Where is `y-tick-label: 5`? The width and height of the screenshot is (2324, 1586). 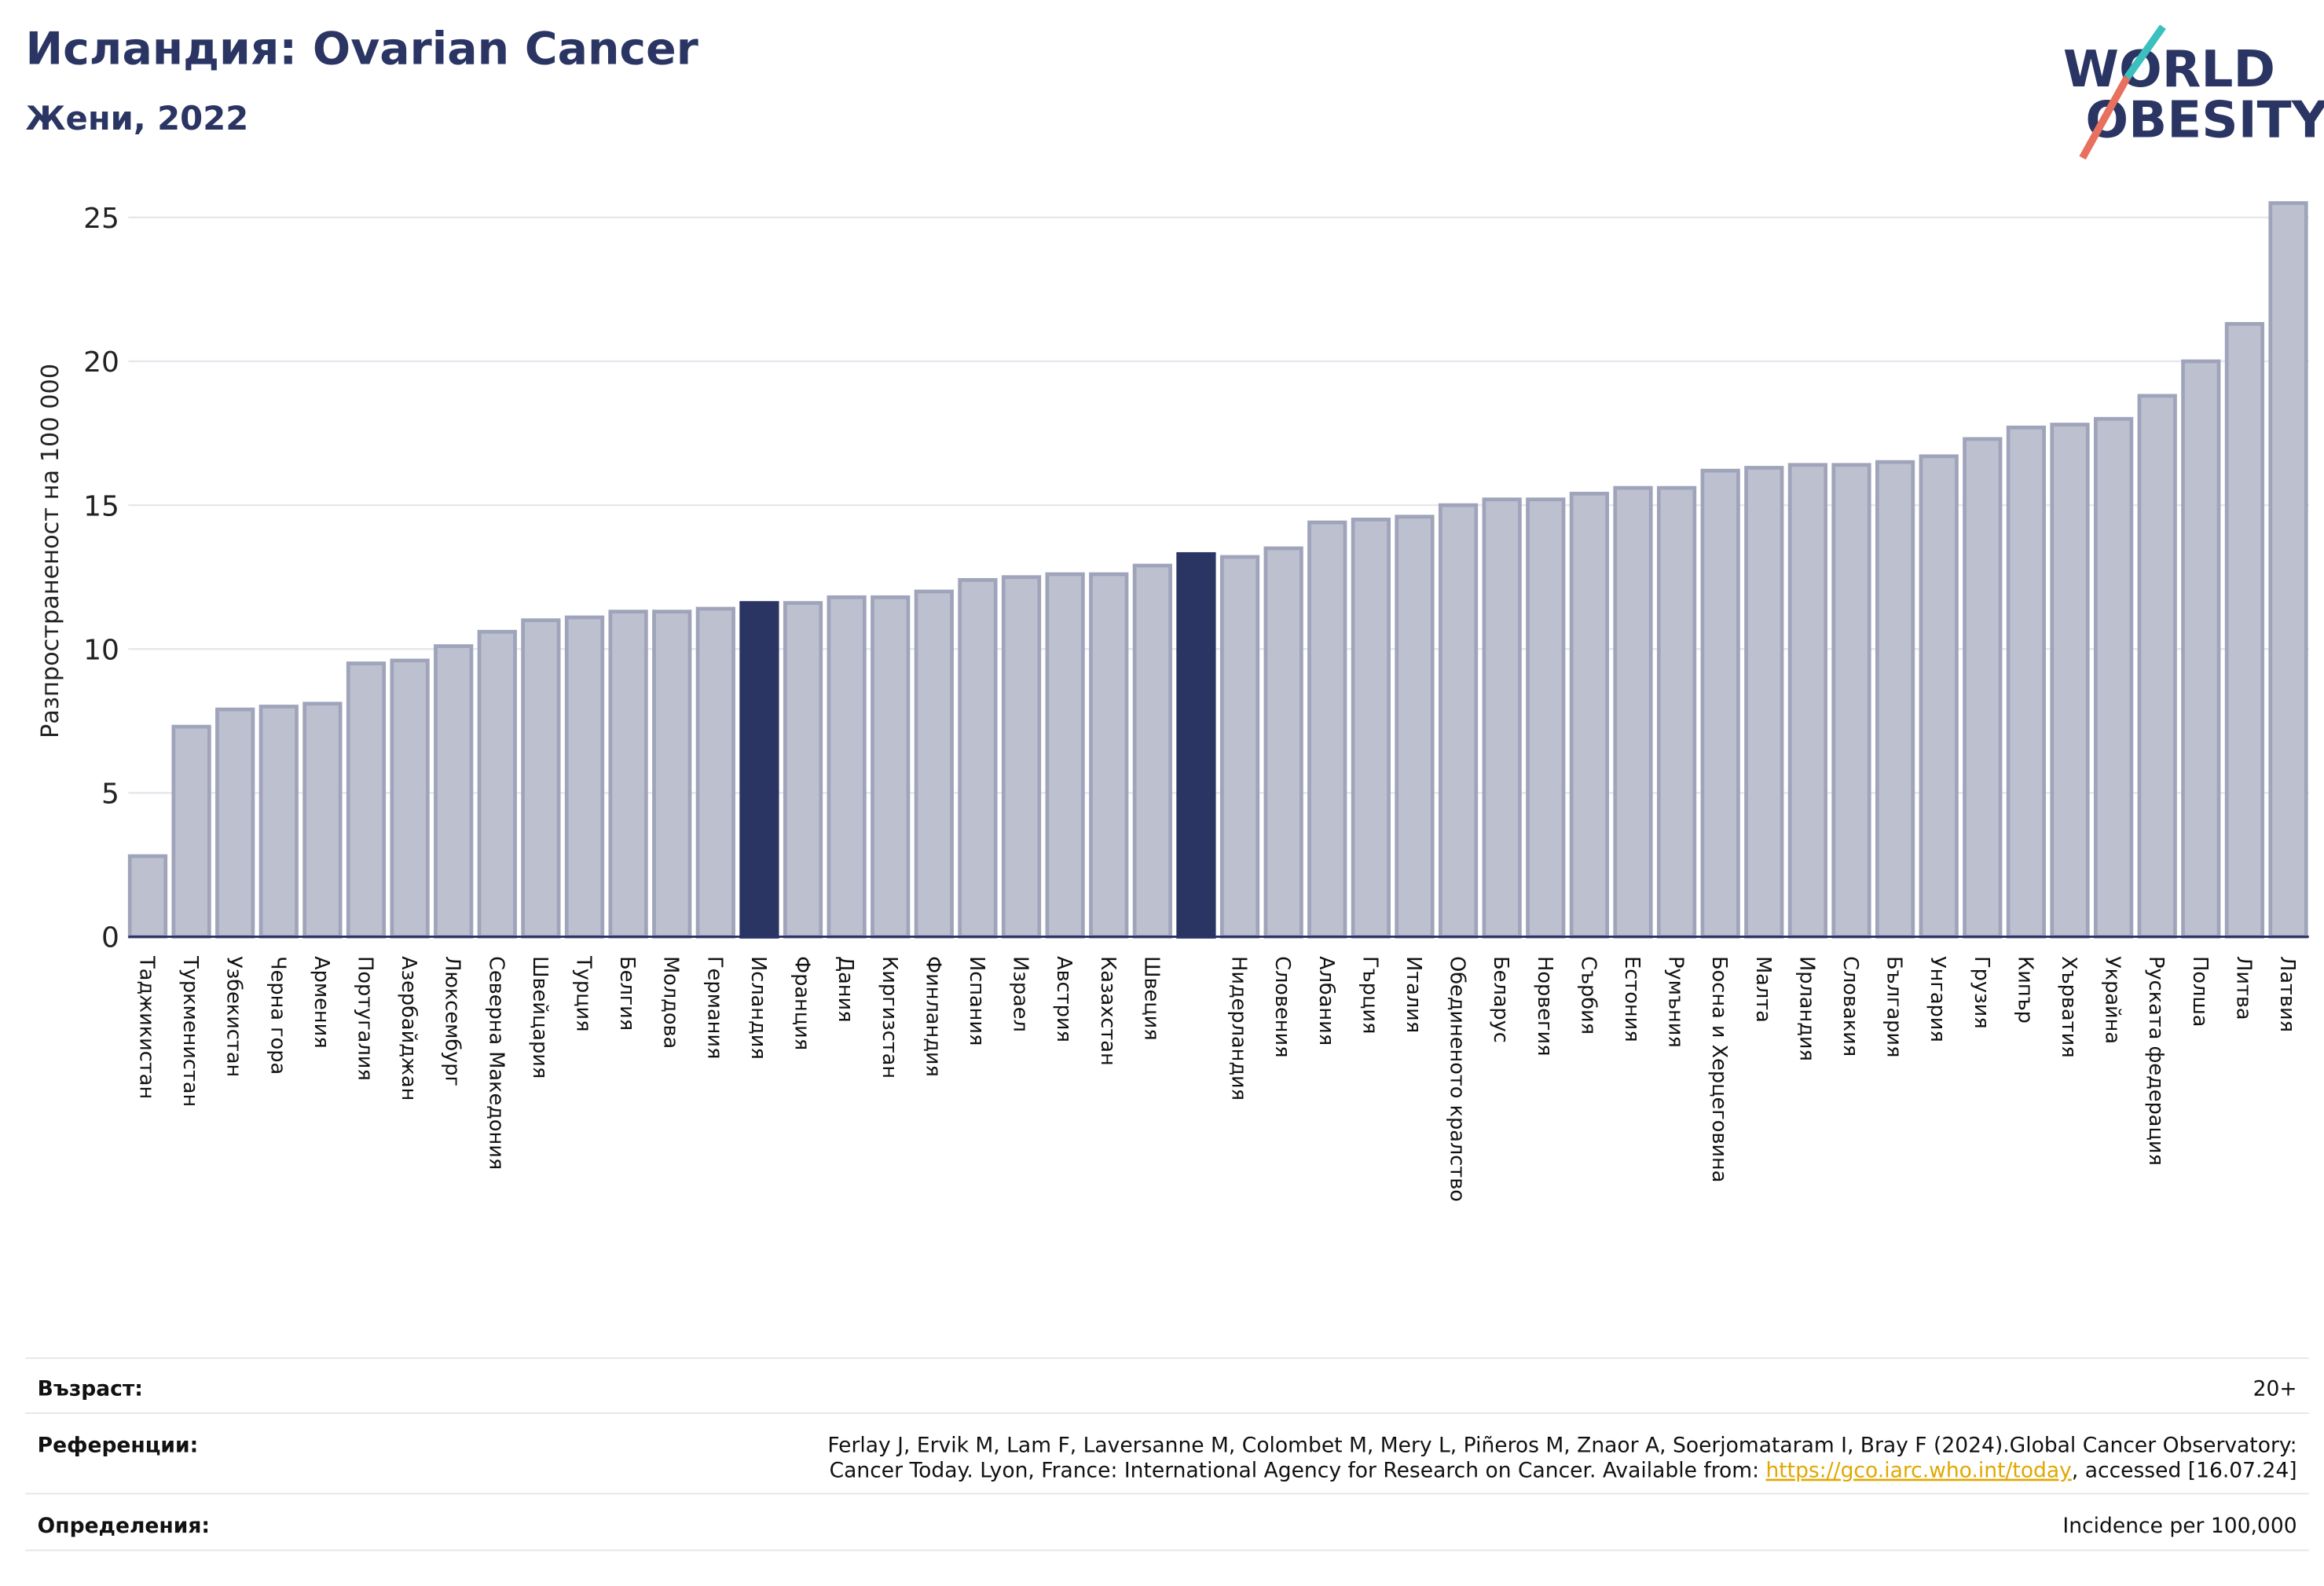
y-tick-label: 5 is located at coordinates (110, 794).